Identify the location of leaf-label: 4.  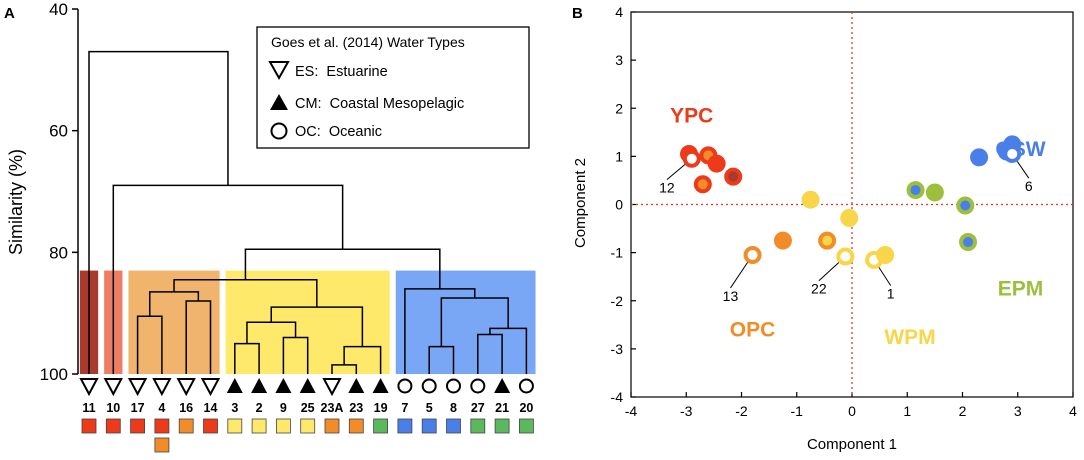
(161, 408).